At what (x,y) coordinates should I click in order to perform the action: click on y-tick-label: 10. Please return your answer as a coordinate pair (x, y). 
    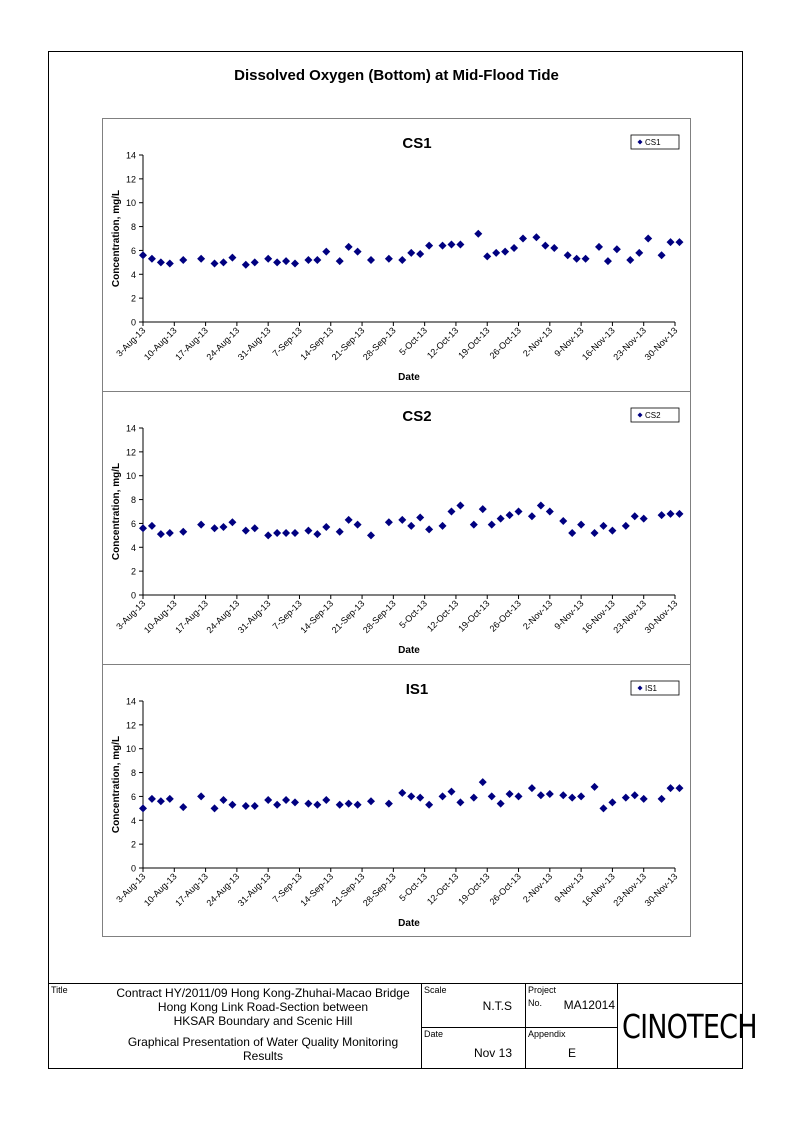
    Looking at the image, I should click on (131, 749).